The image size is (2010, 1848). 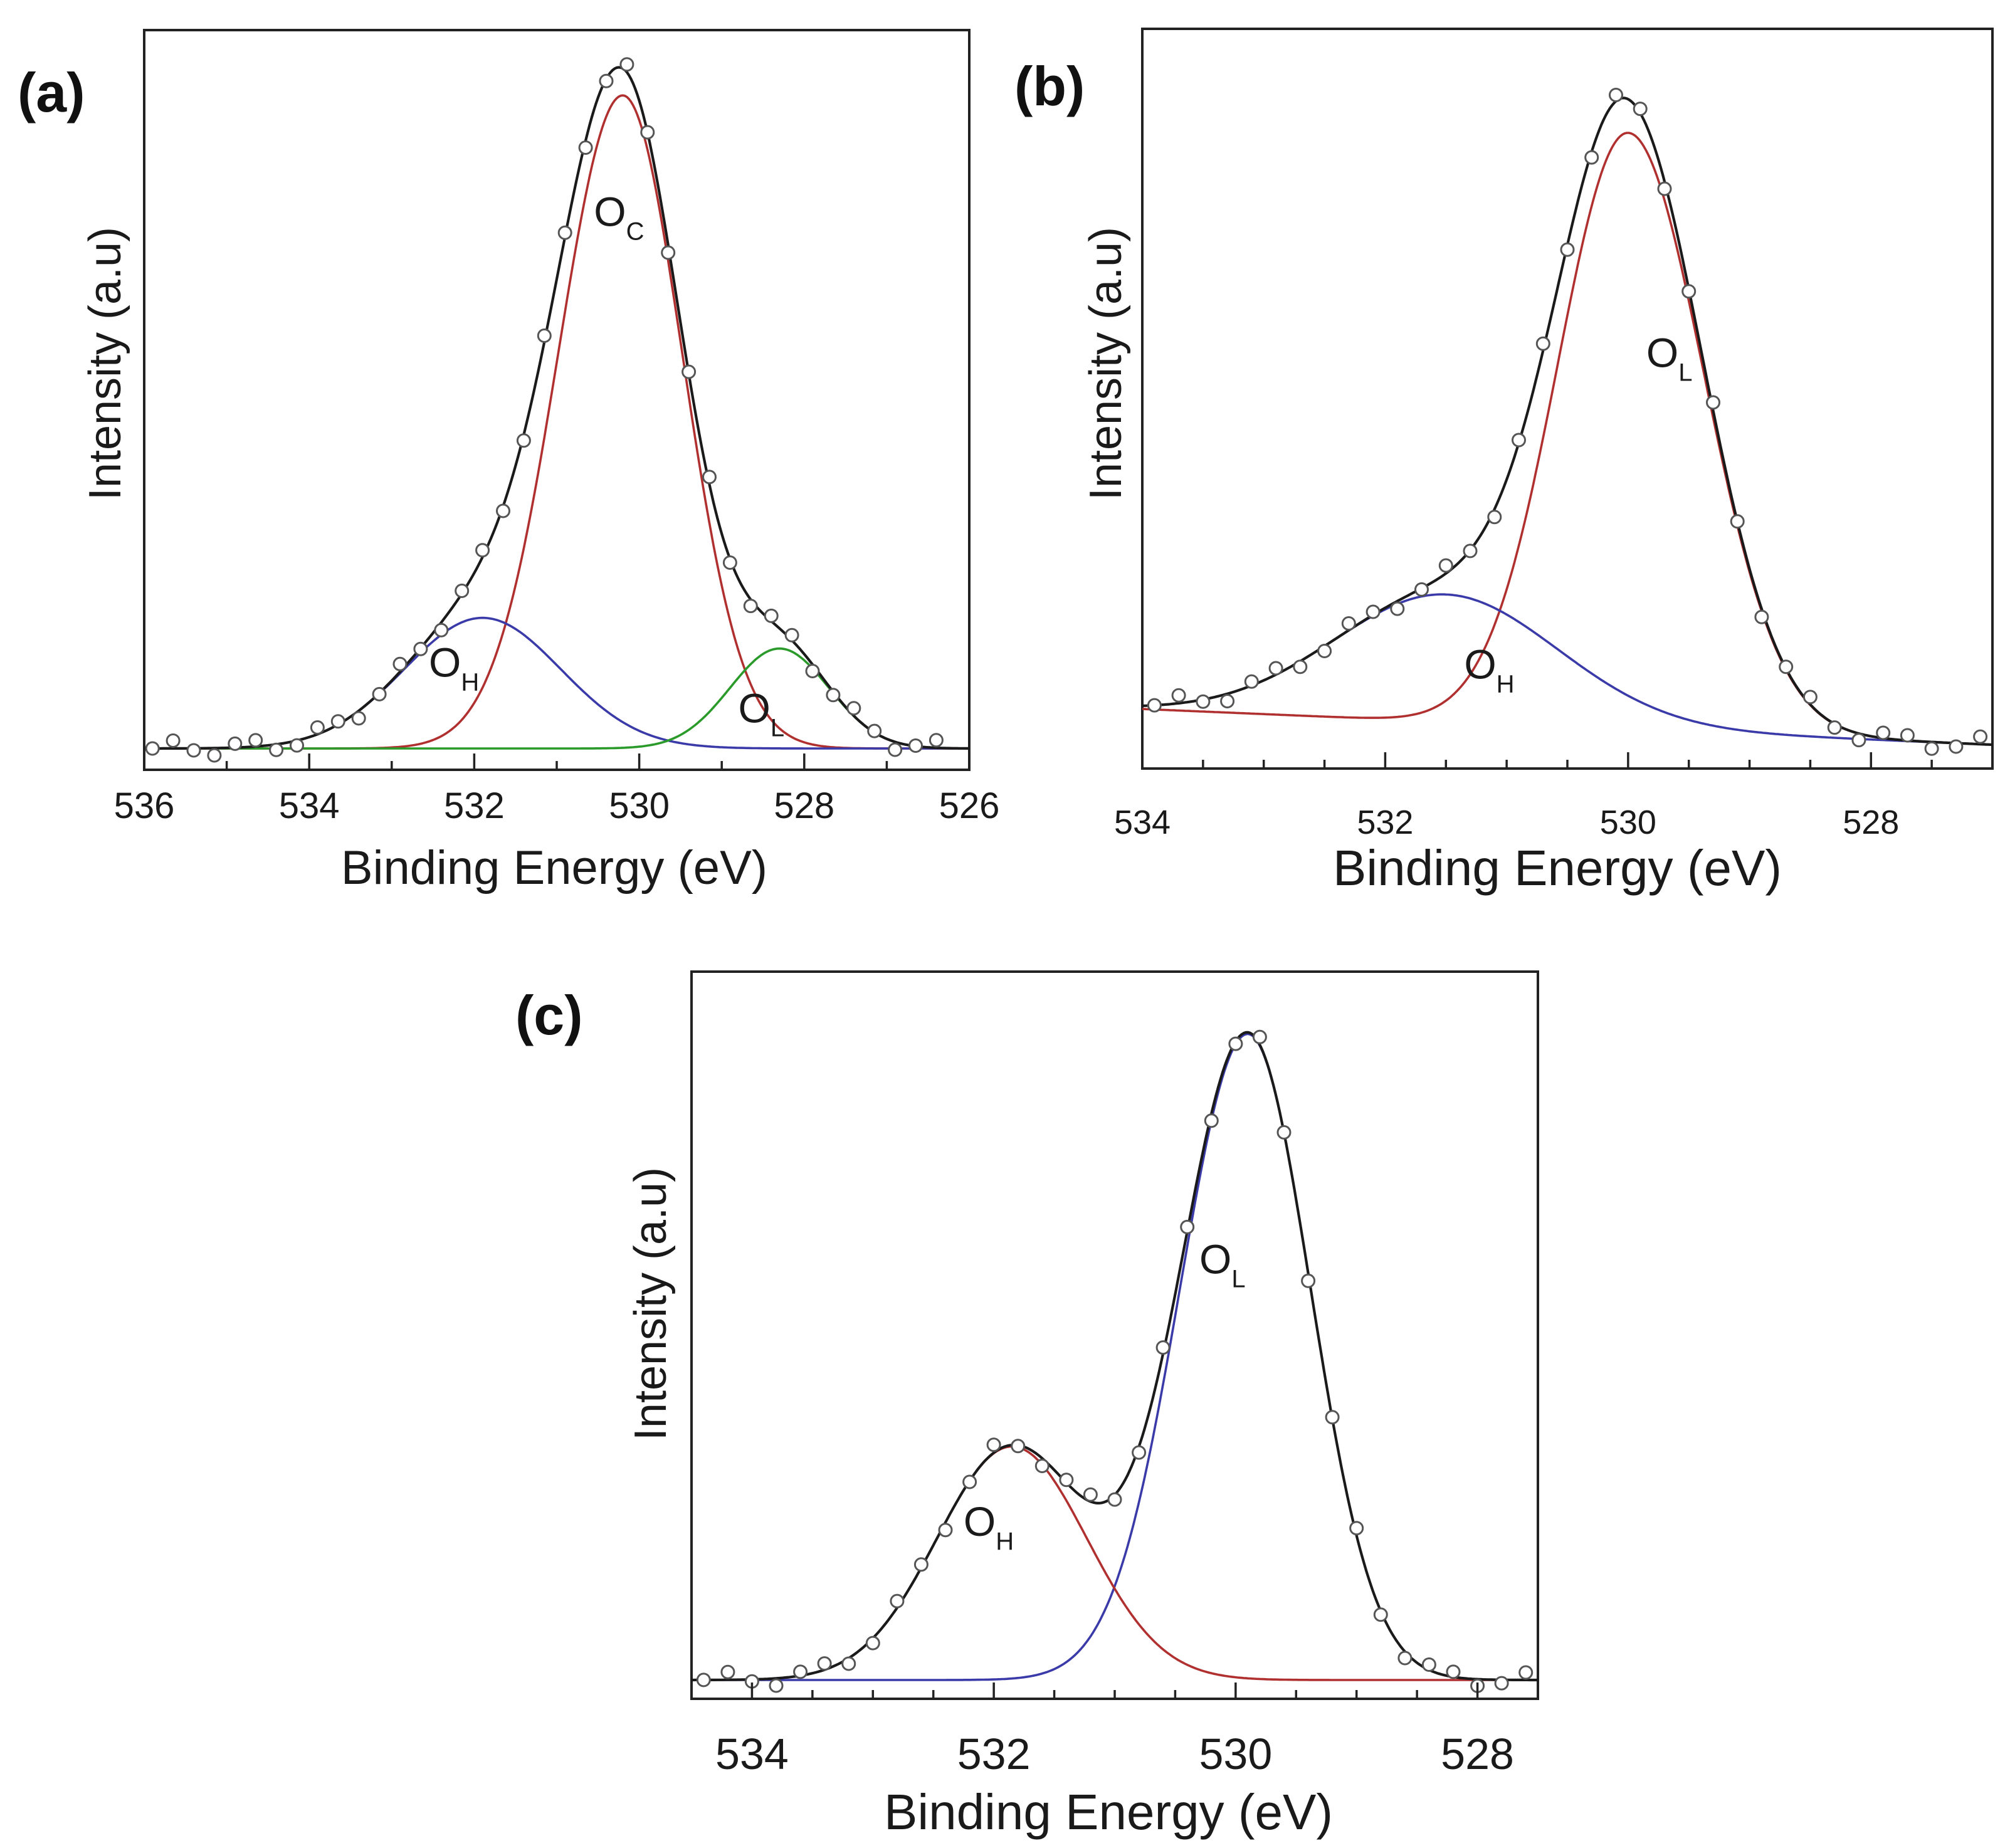 What do you see at coordinates (554, 868) in the screenshot?
I see `panel-a-x-axis-label: Binding Energy (eV)` at bounding box center [554, 868].